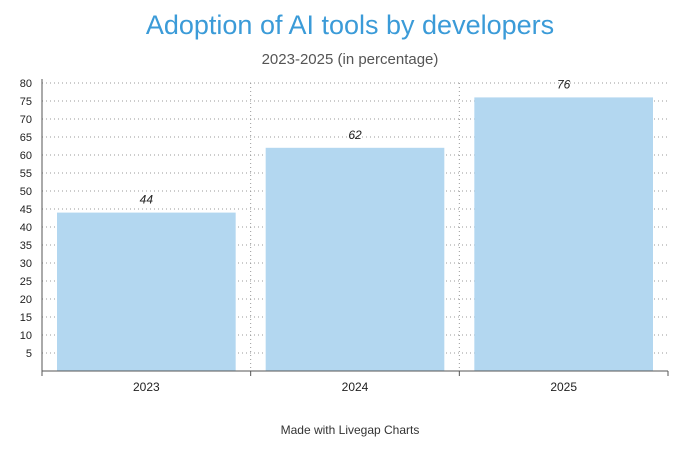 Image resolution: width=700 pixels, height=450 pixels. Describe the element at coordinates (26, 300) in the screenshot. I see `y-tick-label: 20` at that location.